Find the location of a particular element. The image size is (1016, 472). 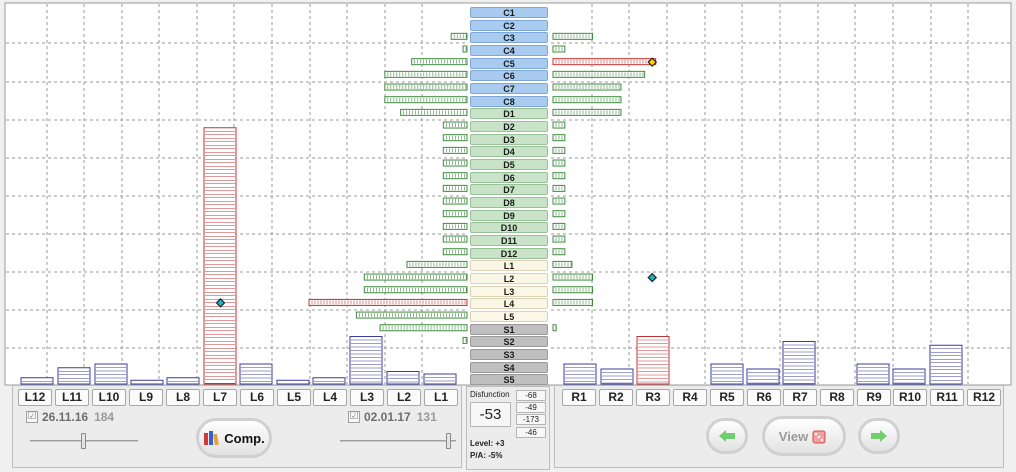

books-icon is located at coordinates (212, 438).